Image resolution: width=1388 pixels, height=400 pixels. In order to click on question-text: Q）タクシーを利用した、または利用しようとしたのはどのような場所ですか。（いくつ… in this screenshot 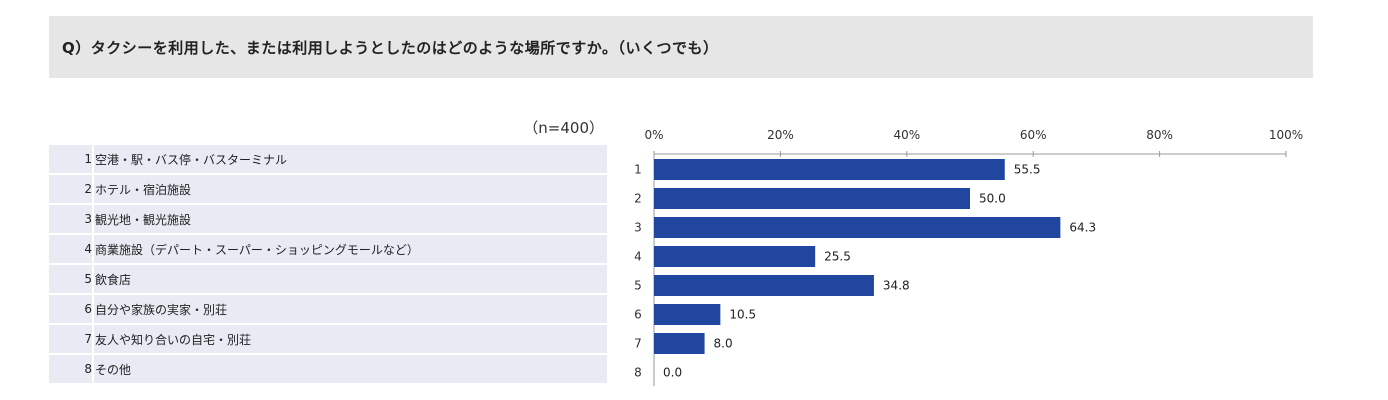, I will do `click(390, 47)`.